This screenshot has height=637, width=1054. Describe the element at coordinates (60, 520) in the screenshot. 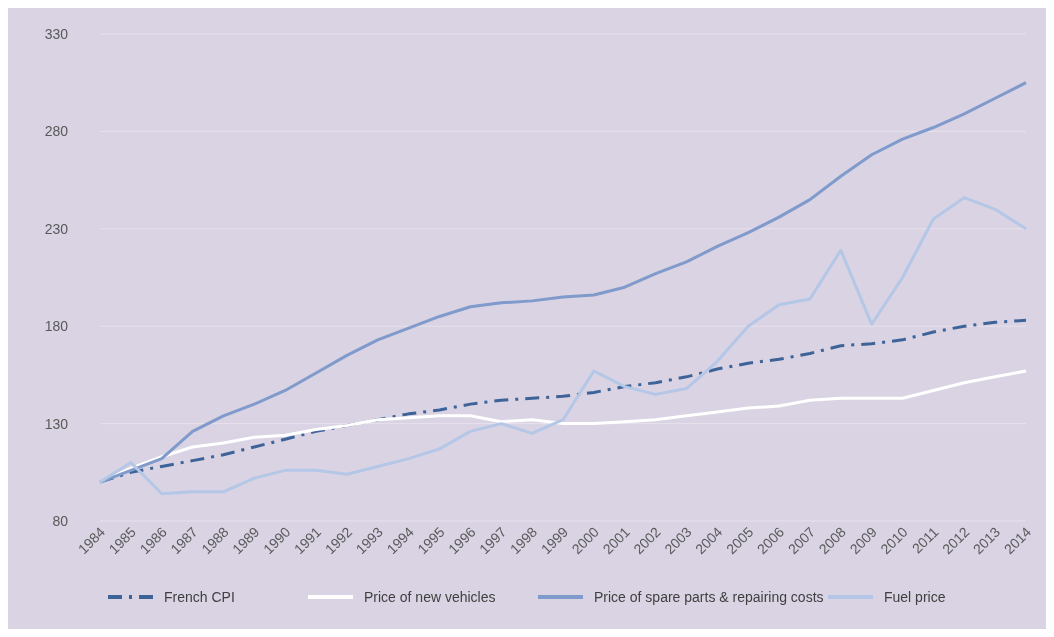

I see `y-tick-label: 80` at that location.